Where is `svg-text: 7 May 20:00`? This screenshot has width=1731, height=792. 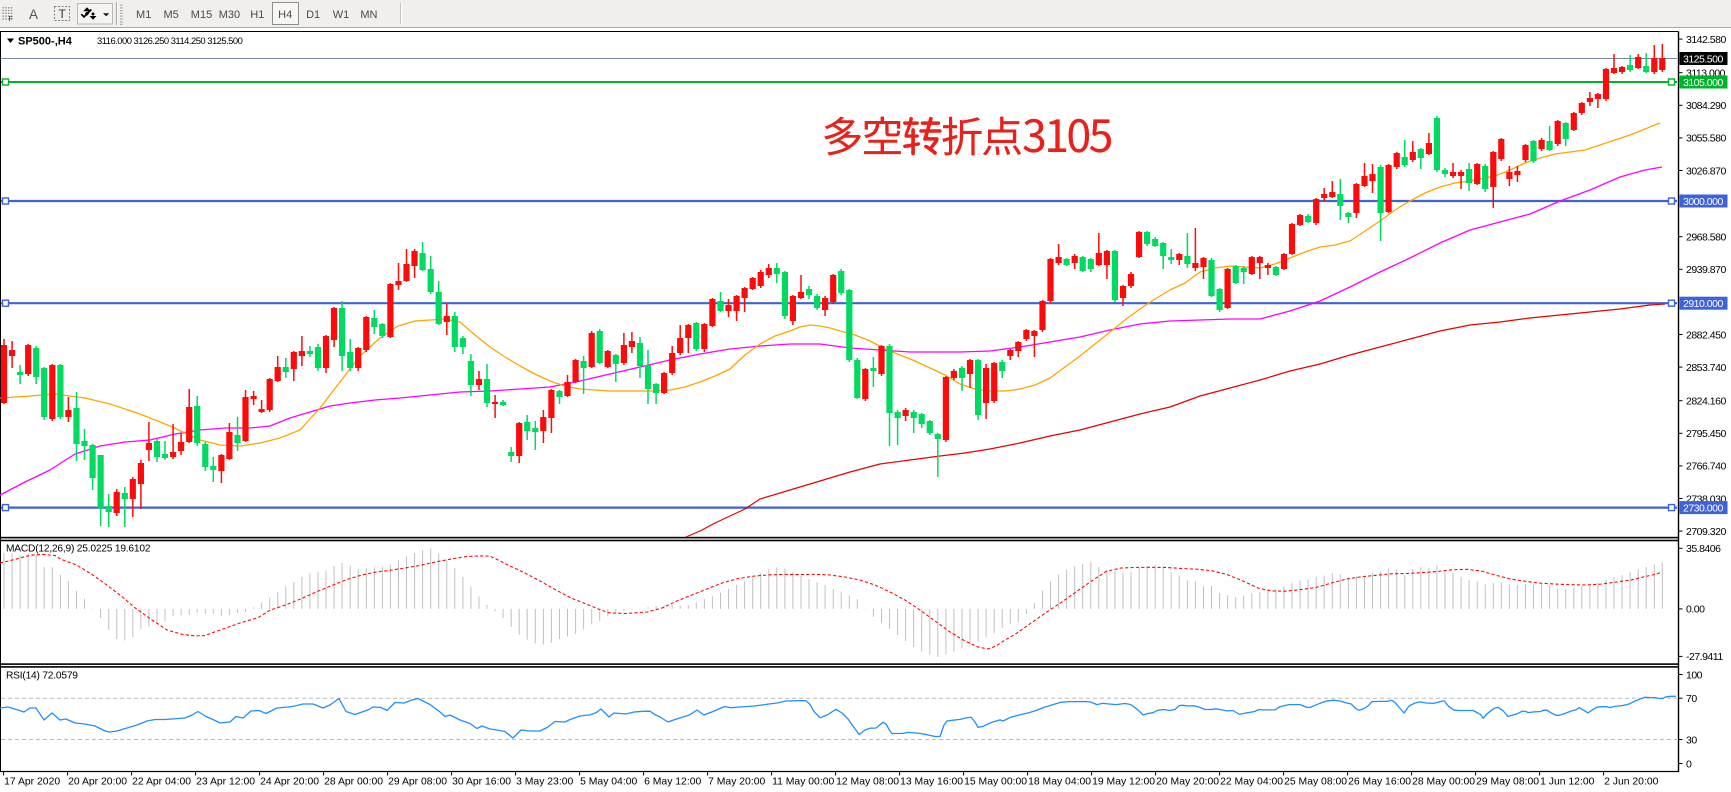
svg-text: 7 May 20:00 is located at coordinates (736, 782).